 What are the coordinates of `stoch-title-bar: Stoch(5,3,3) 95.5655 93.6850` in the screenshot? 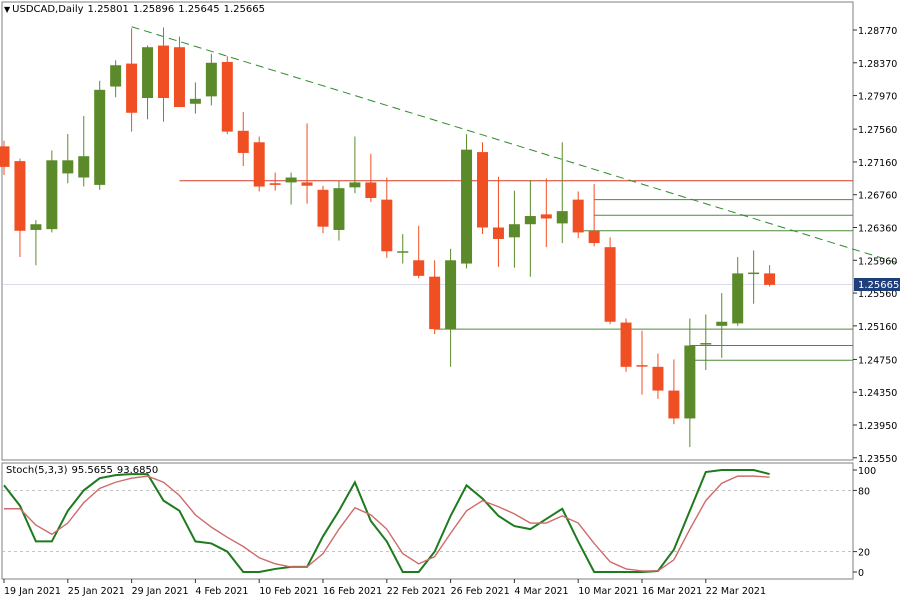 It's located at (84, 470).